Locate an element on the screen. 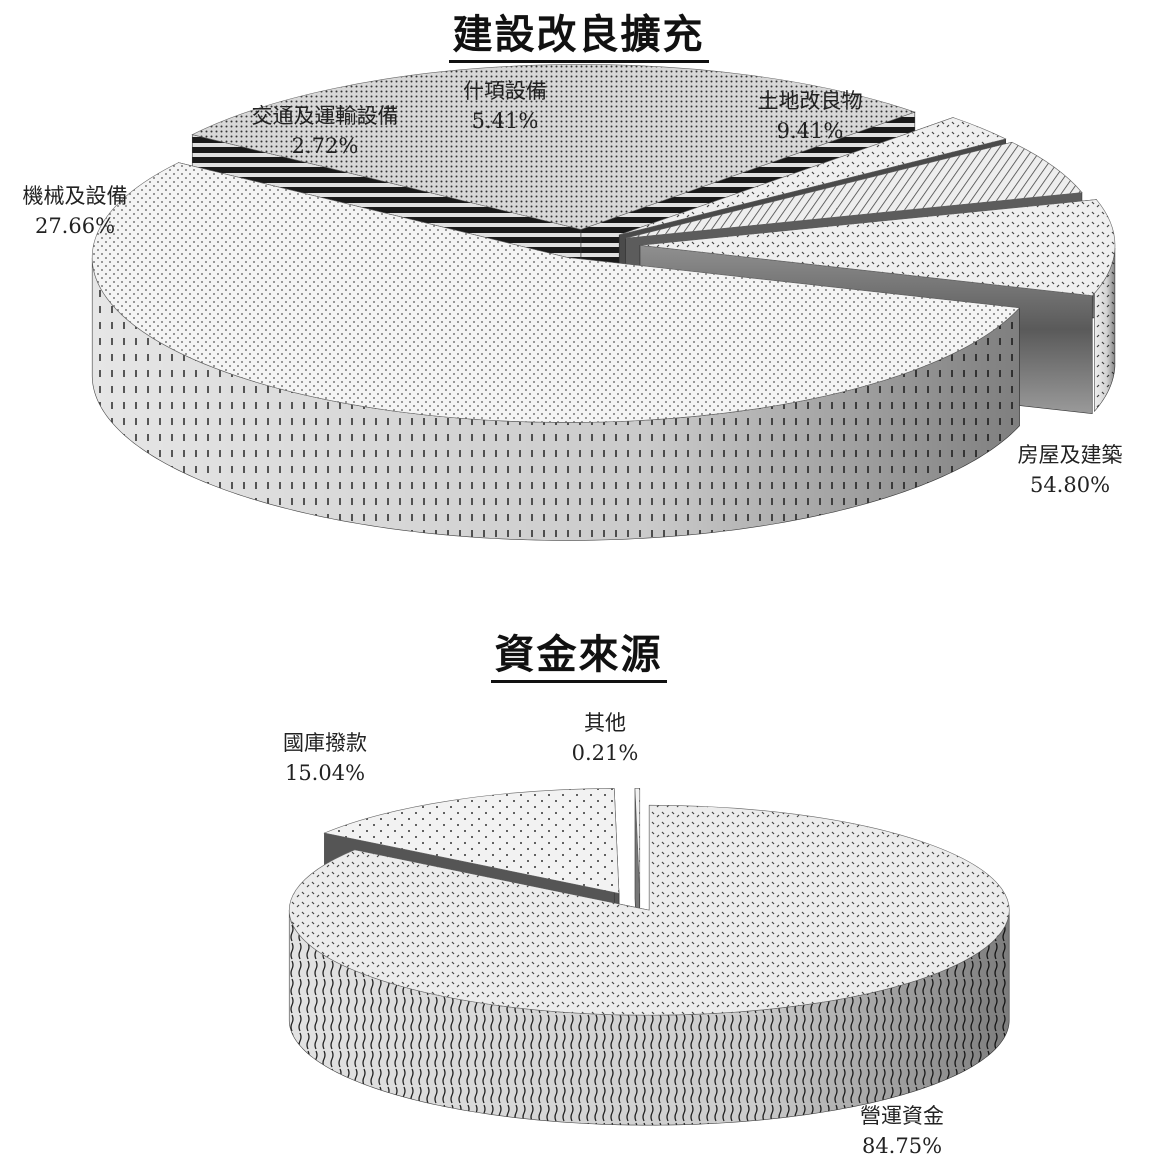 The height and width of the screenshot is (1166, 1157). slice-name-label: 營運資金 is located at coordinates (902, 1116).